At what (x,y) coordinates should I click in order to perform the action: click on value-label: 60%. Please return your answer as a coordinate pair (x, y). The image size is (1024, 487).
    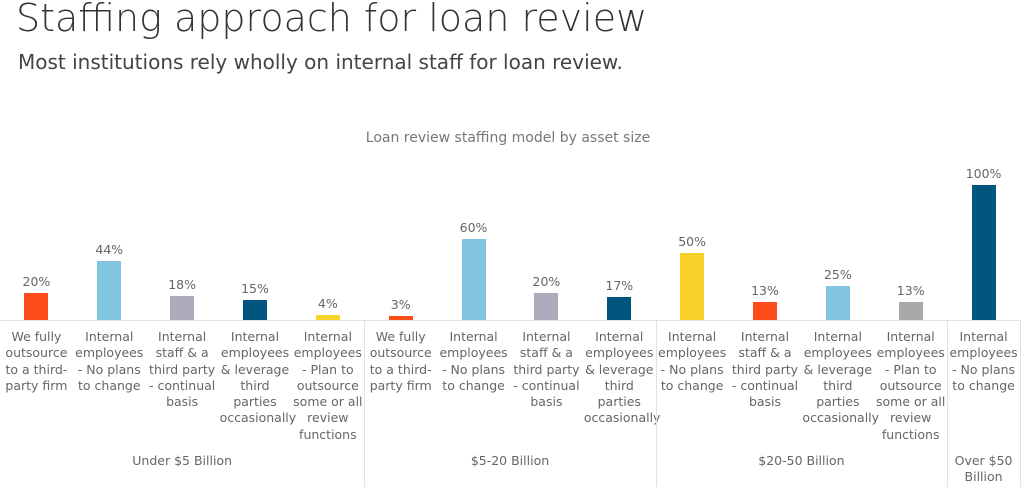
    Looking at the image, I should click on (473, 227).